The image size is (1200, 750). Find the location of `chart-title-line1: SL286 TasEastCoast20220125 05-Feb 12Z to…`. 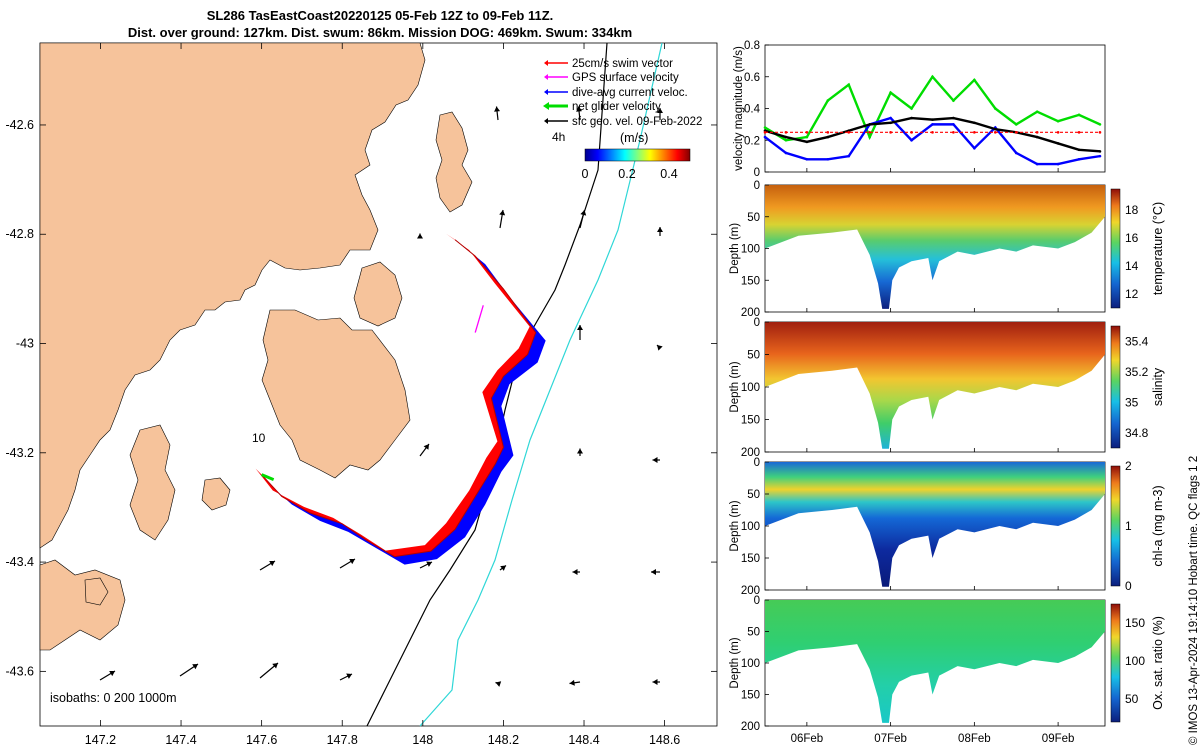

chart-title-line1: SL286 TasEastCoast20220125 05-Feb 12Z to… is located at coordinates (380, 15).